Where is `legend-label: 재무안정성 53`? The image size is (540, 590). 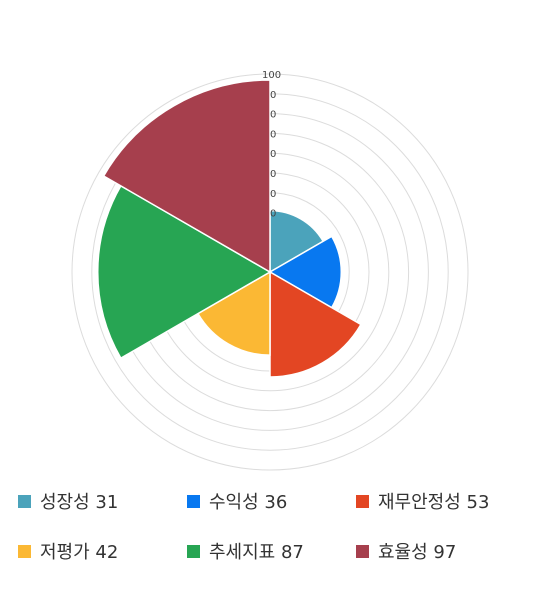 legend-label: 재무안정성 53 is located at coordinates (434, 502).